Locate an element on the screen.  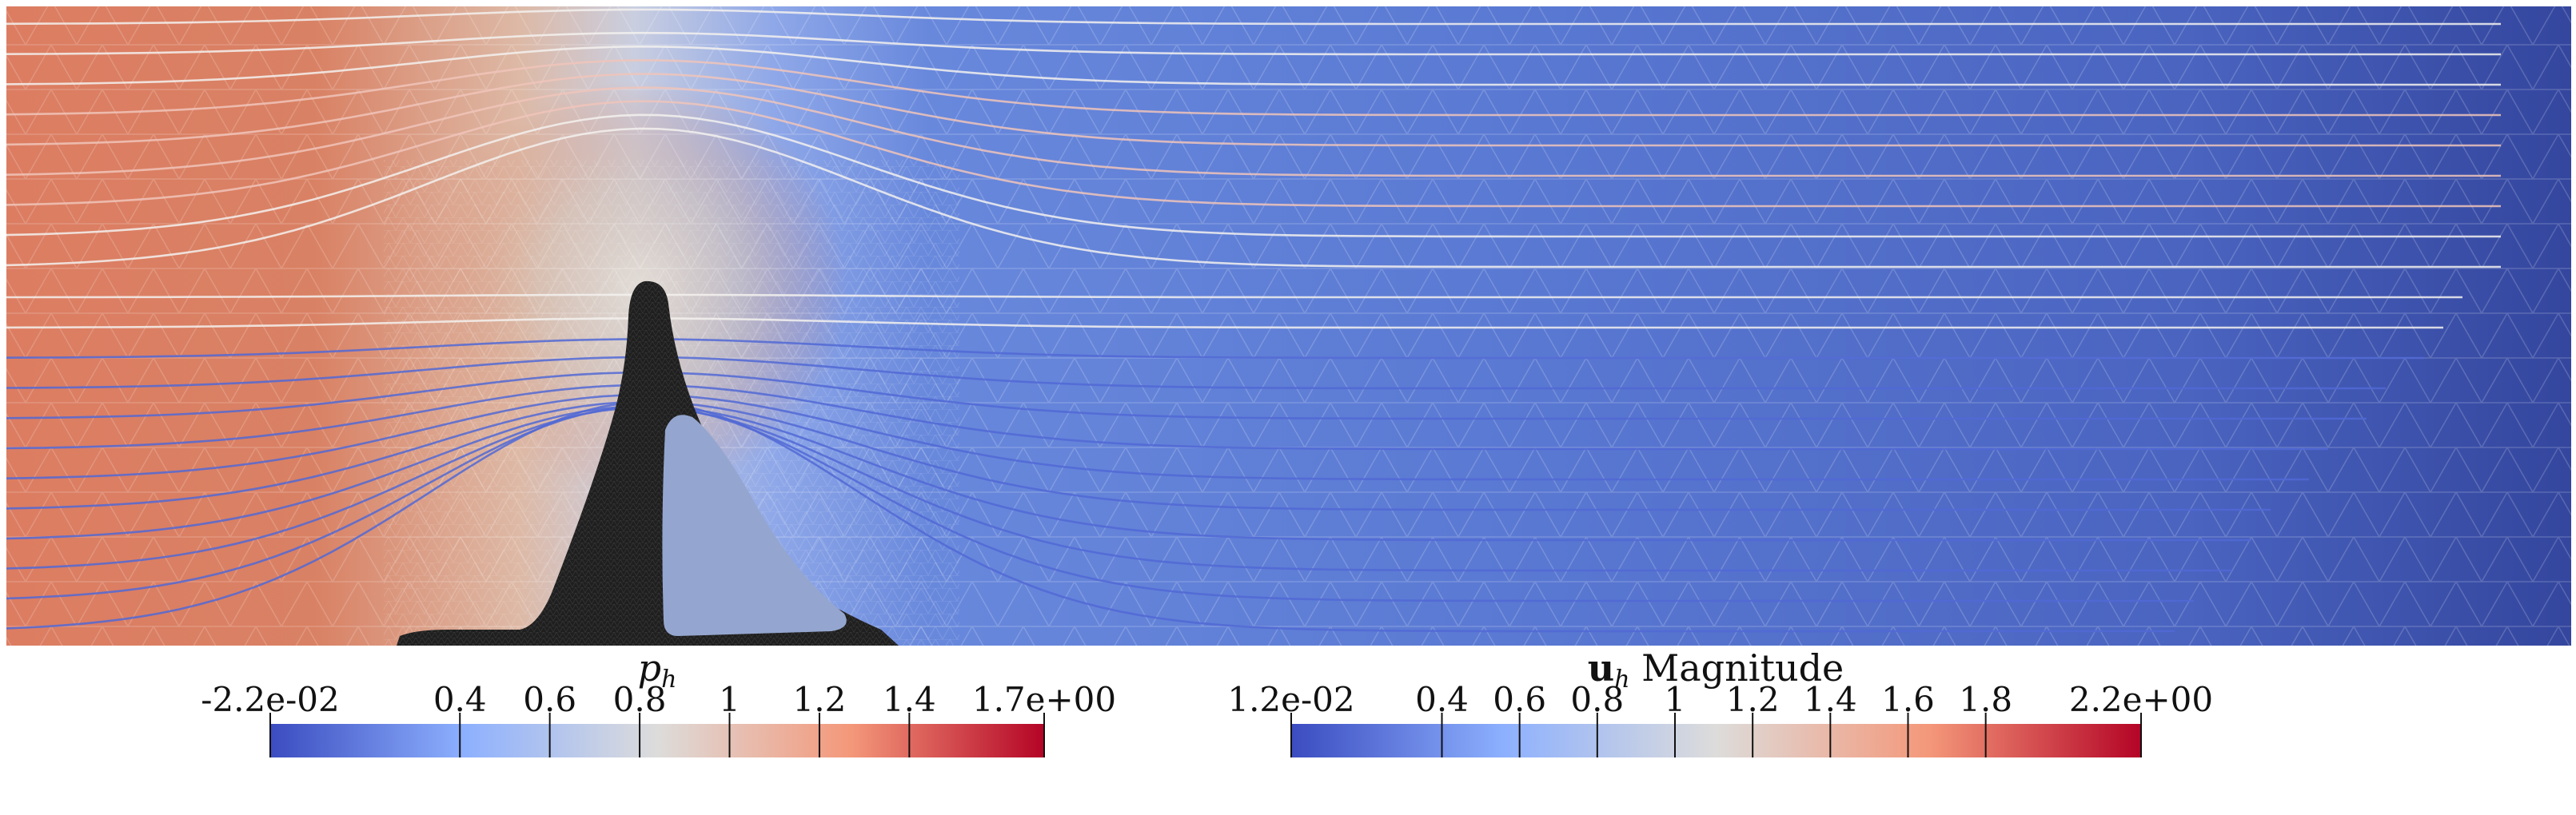
colorbar-tick-label: -2.2e-02 is located at coordinates (270, 700).